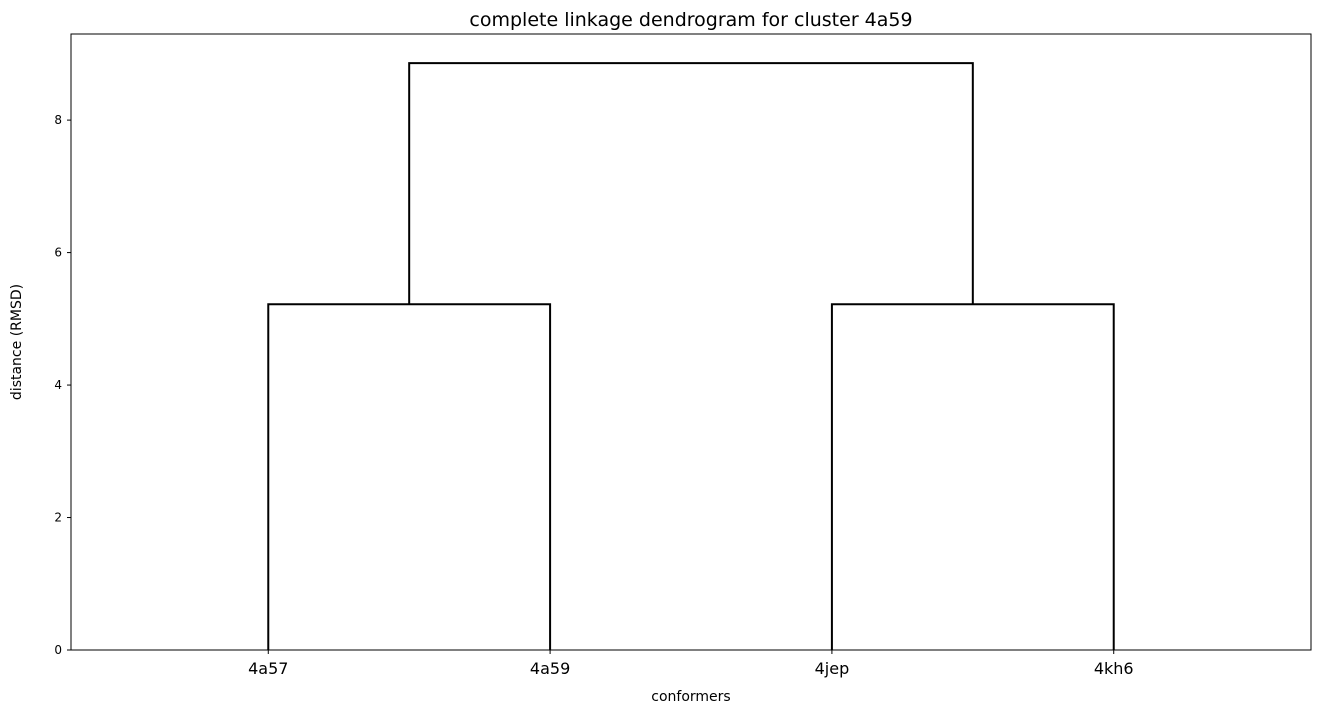 The width and height of the screenshot is (1321, 714). What do you see at coordinates (1114, 668) in the screenshot?
I see `leaf-label-4kh6: 4kh6` at bounding box center [1114, 668].